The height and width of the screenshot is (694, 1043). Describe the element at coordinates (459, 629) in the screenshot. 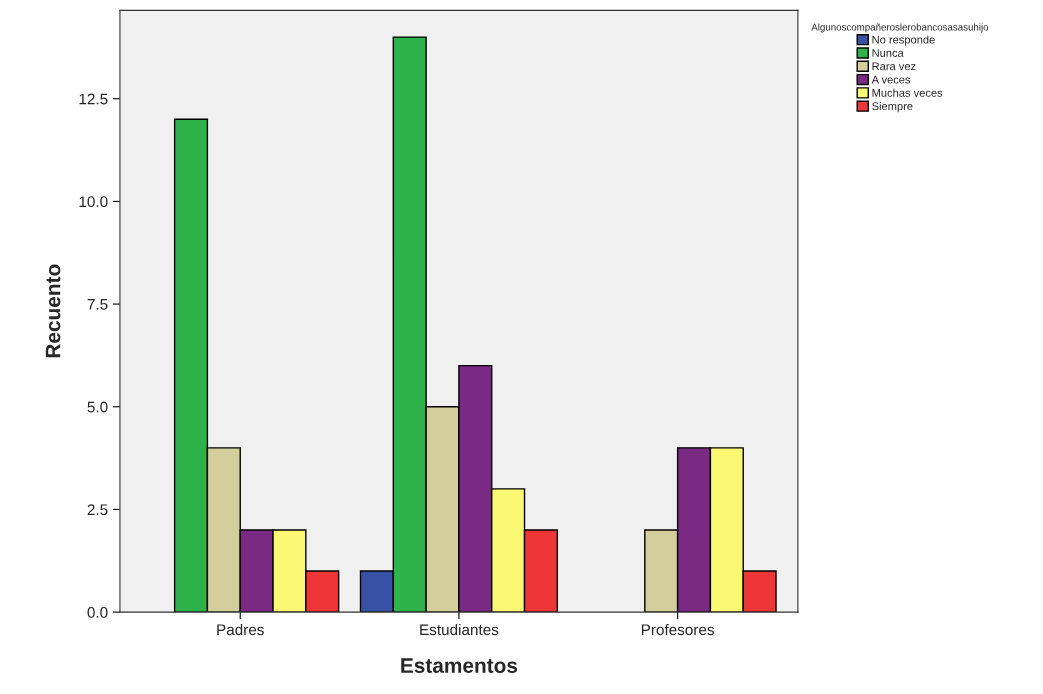

I see `x-tick-label: Estudiantes` at that location.